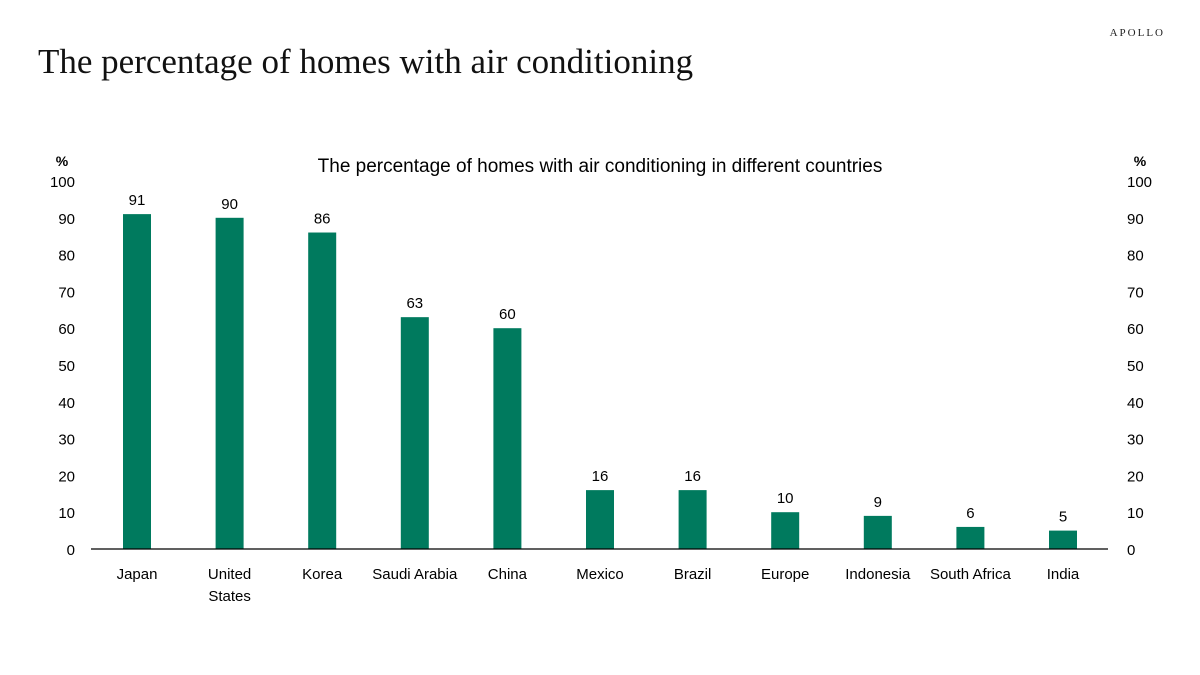 The width and height of the screenshot is (1200, 675). What do you see at coordinates (62, 161) in the screenshot?
I see `y-axis-unit-left: %` at bounding box center [62, 161].